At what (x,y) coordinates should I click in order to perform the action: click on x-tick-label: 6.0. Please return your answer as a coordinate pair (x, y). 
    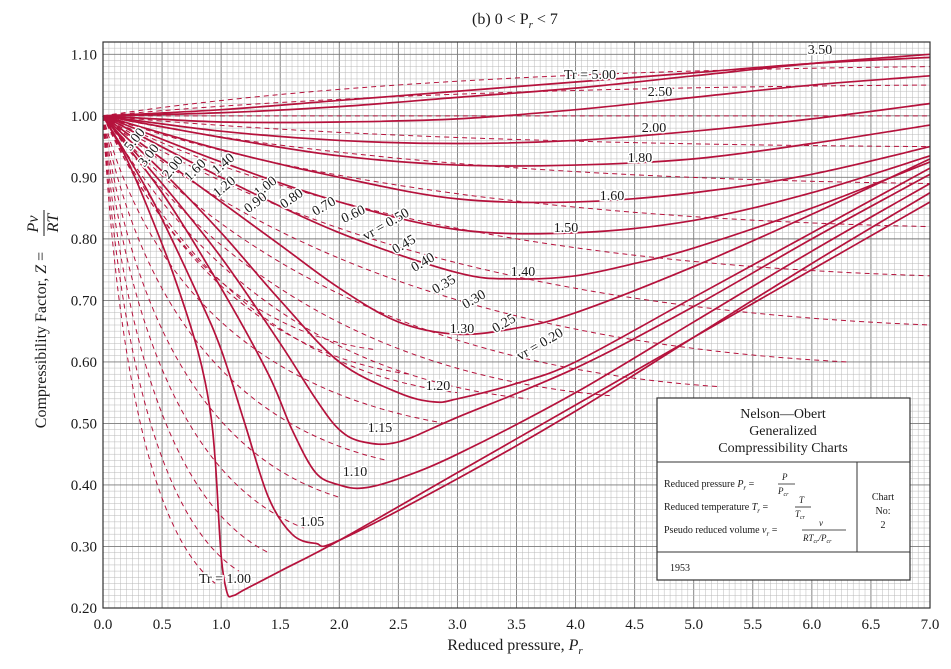
    Looking at the image, I should click on (811, 625).